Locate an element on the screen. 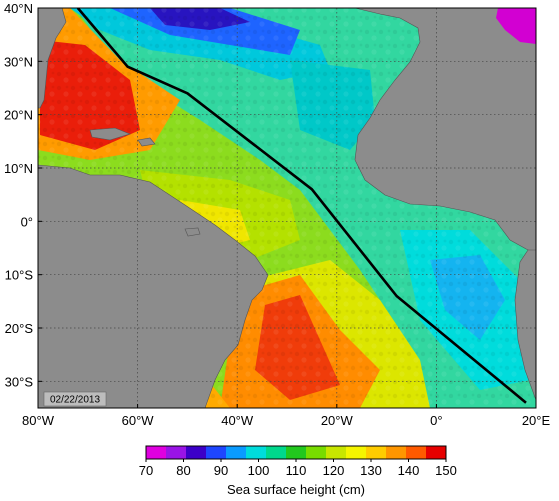  colorbar-tick-label: 120 is located at coordinates (334, 470).